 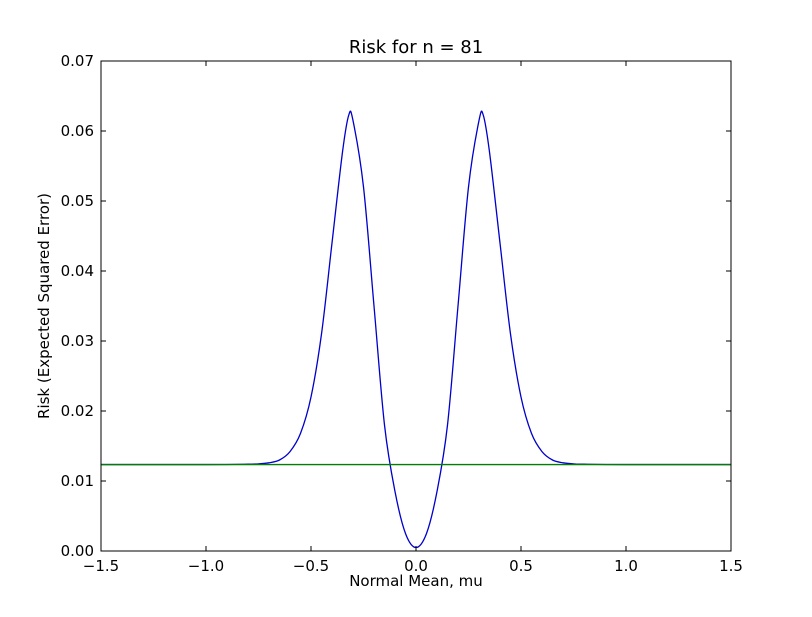 I want to click on y-axis-label: Risk (Expected Squared Error), so click(x=44, y=306).